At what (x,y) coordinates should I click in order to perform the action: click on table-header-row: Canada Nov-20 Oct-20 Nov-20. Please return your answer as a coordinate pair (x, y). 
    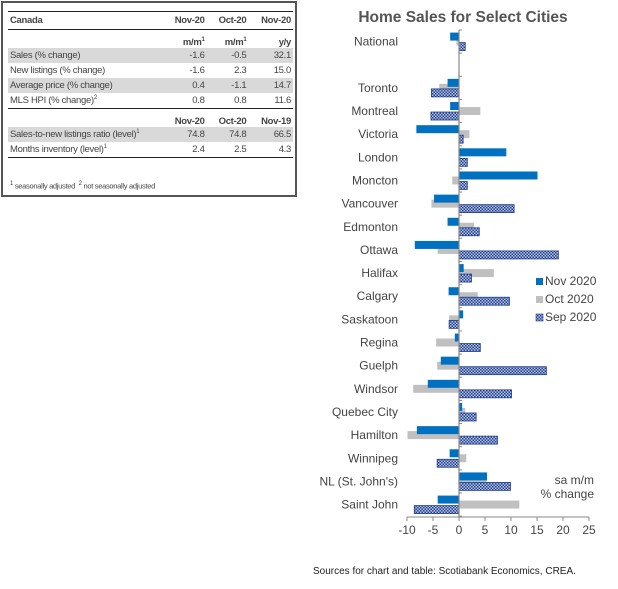
    Looking at the image, I should click on (150, 20).